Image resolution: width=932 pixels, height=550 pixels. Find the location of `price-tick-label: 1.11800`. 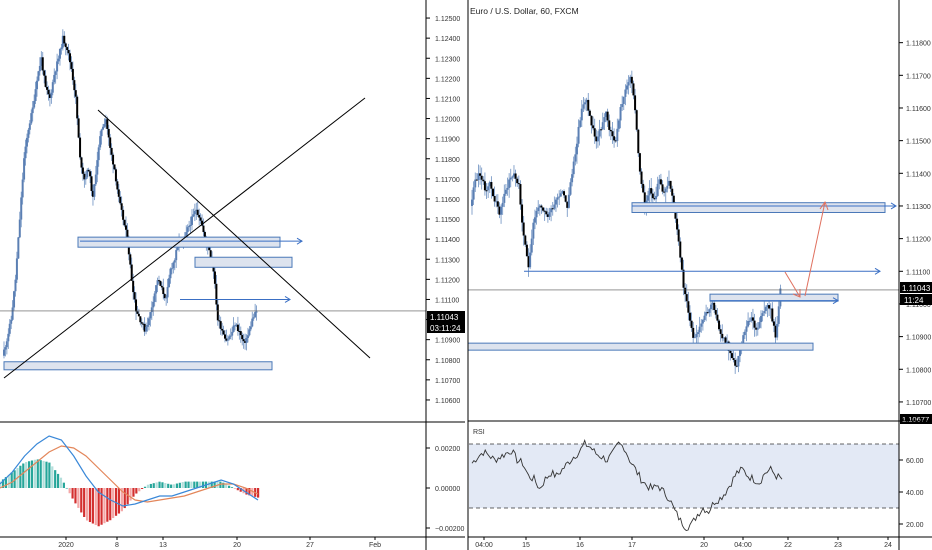

price-tick-label: 1.11800 is located at coordinates (918, 44).